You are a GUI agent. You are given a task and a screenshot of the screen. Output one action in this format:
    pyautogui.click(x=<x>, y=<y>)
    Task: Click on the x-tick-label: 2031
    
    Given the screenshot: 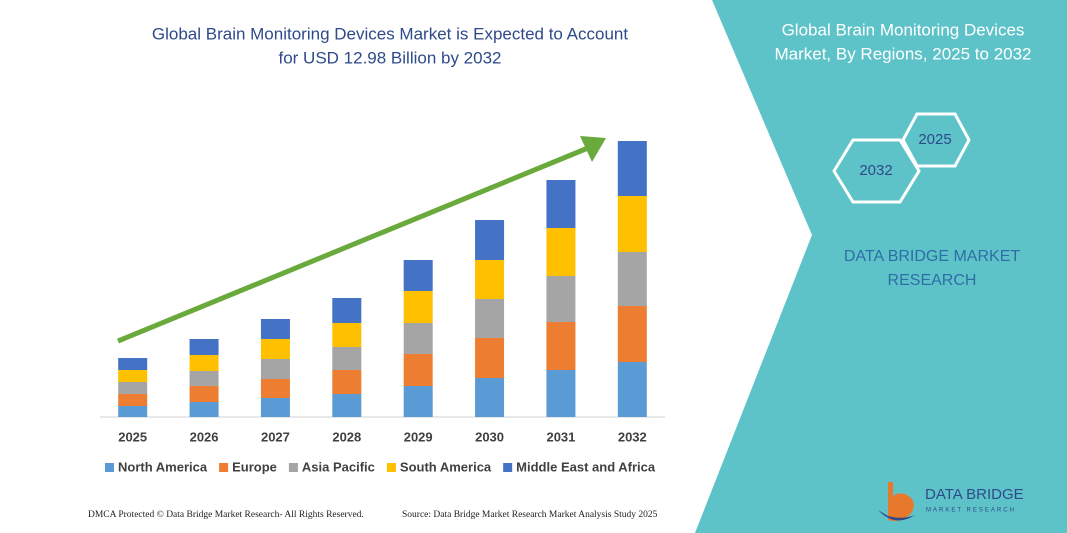 What is the action you would take?
    pyautogui.click(x=560, y=436)
    